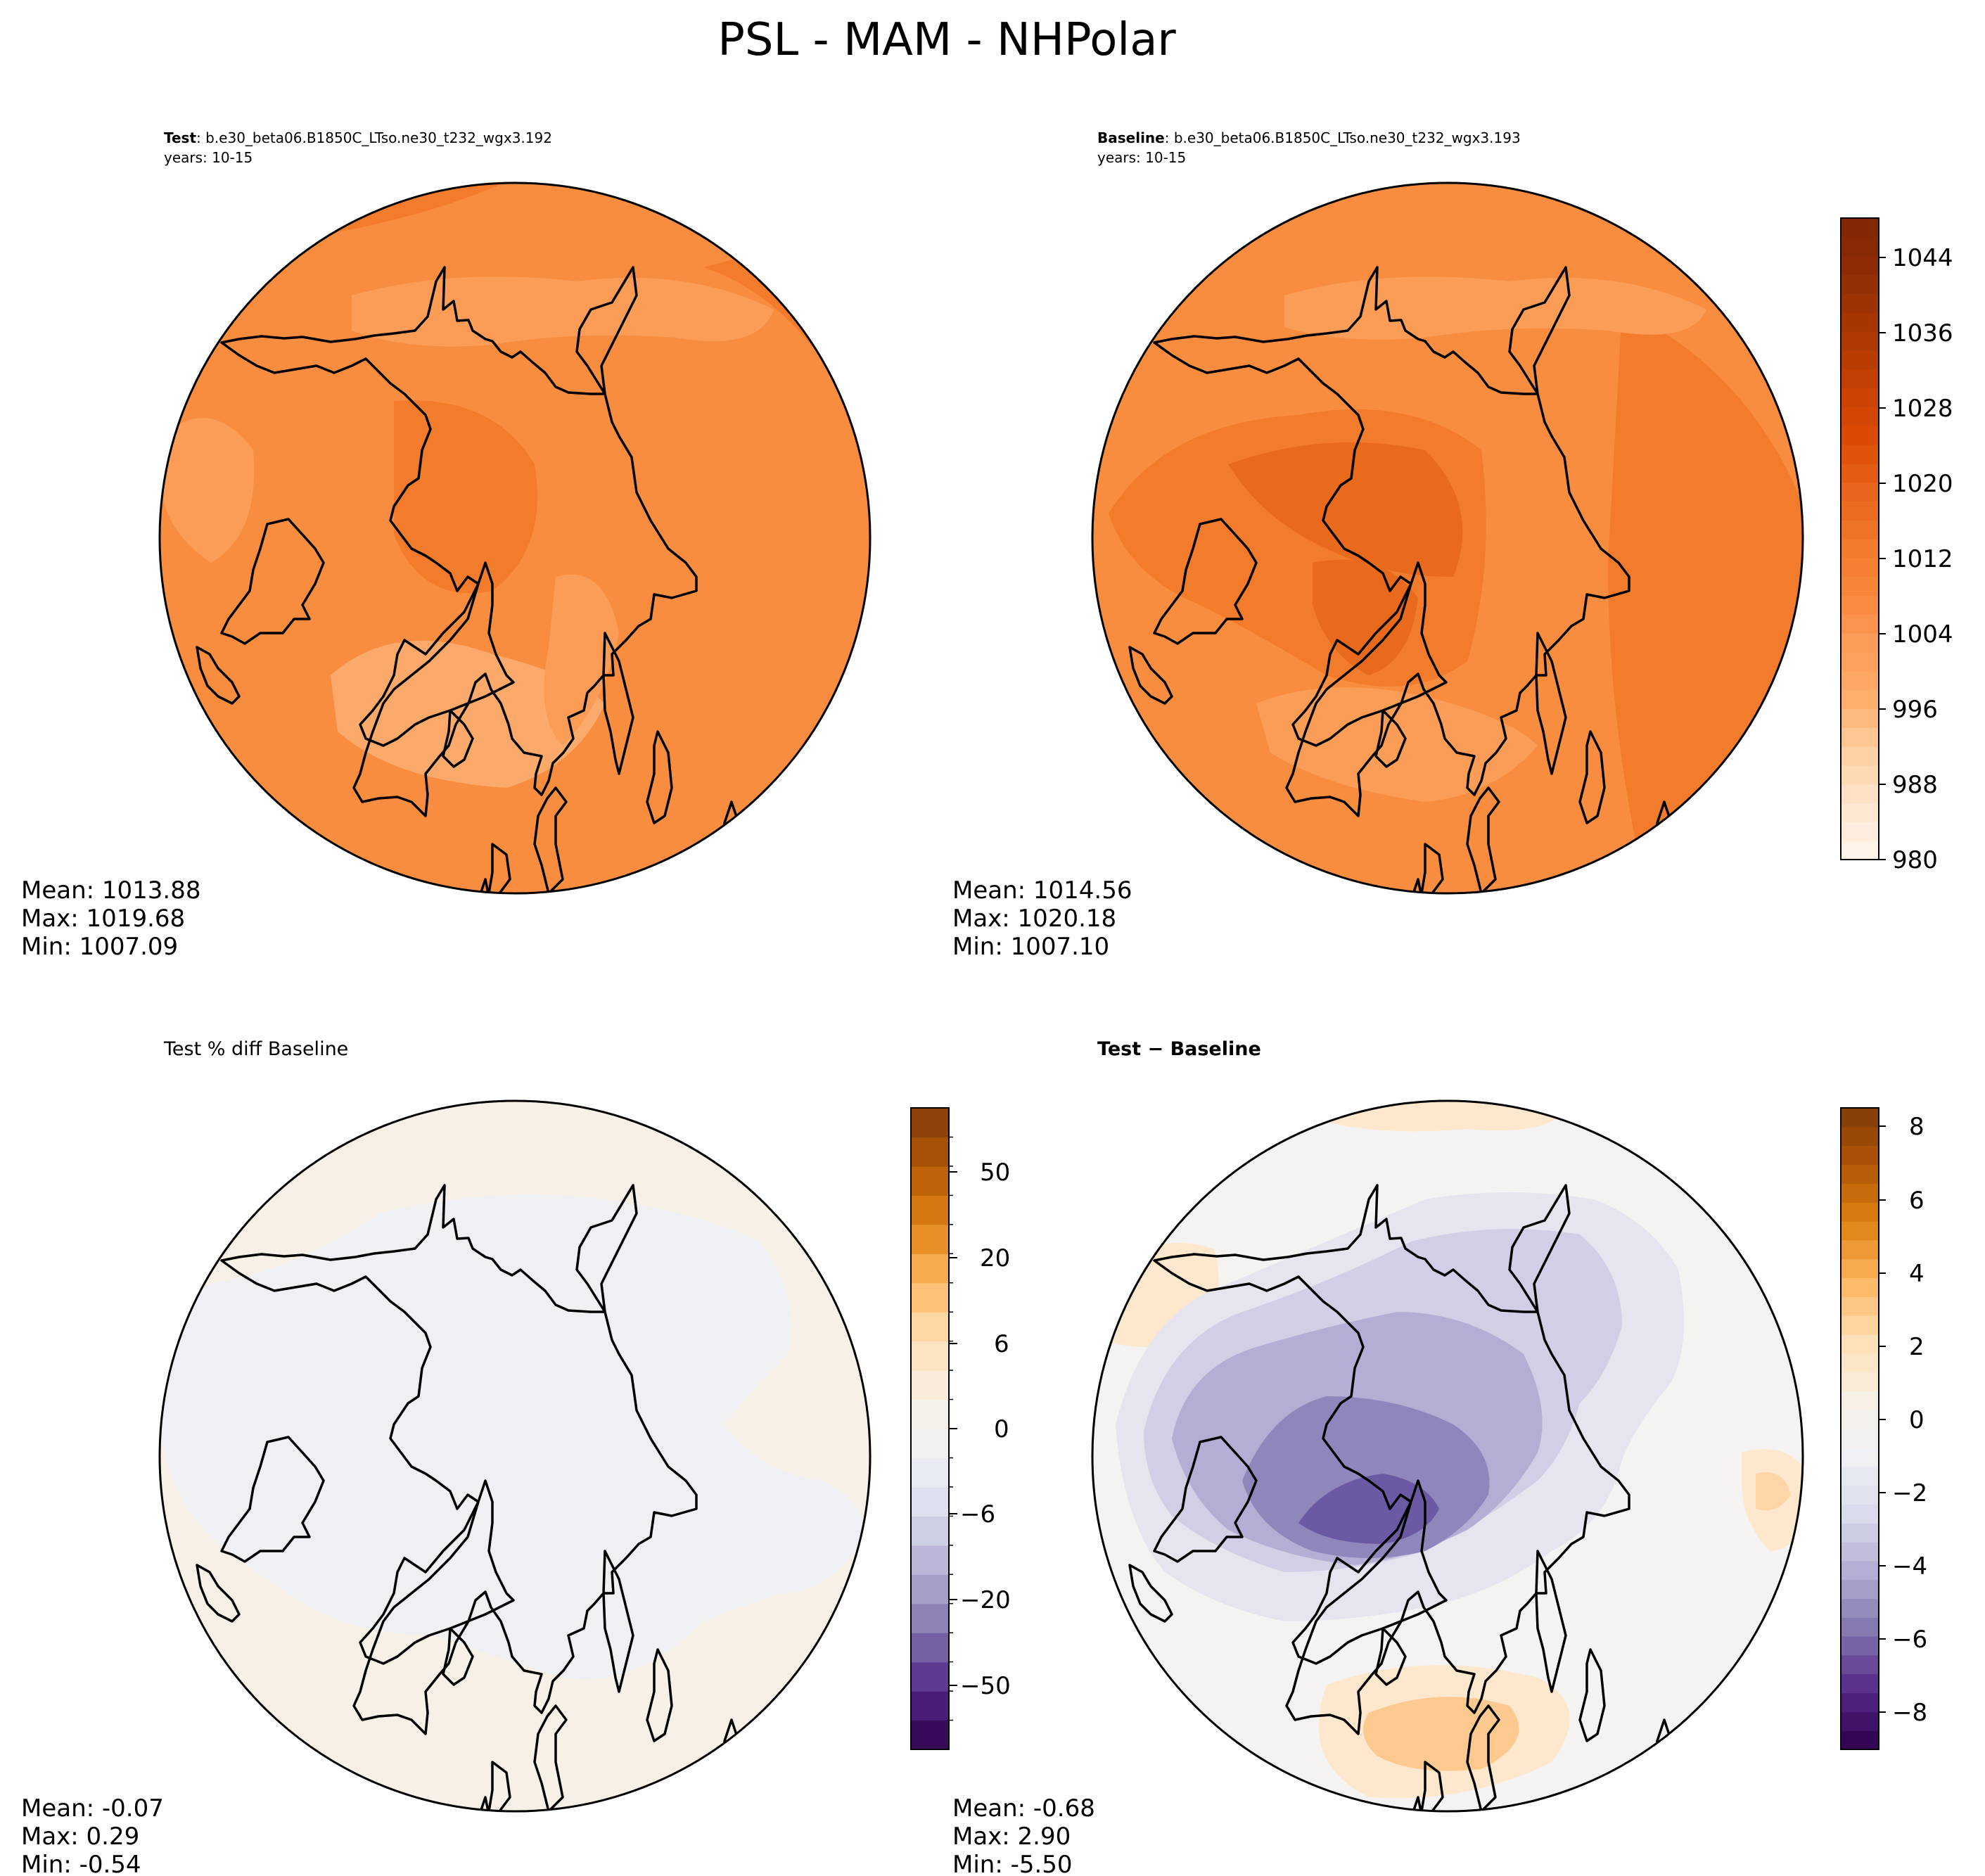 This screenshot has height=1876, width=1985. I want to click on map-baseline, so click(1448, 538).